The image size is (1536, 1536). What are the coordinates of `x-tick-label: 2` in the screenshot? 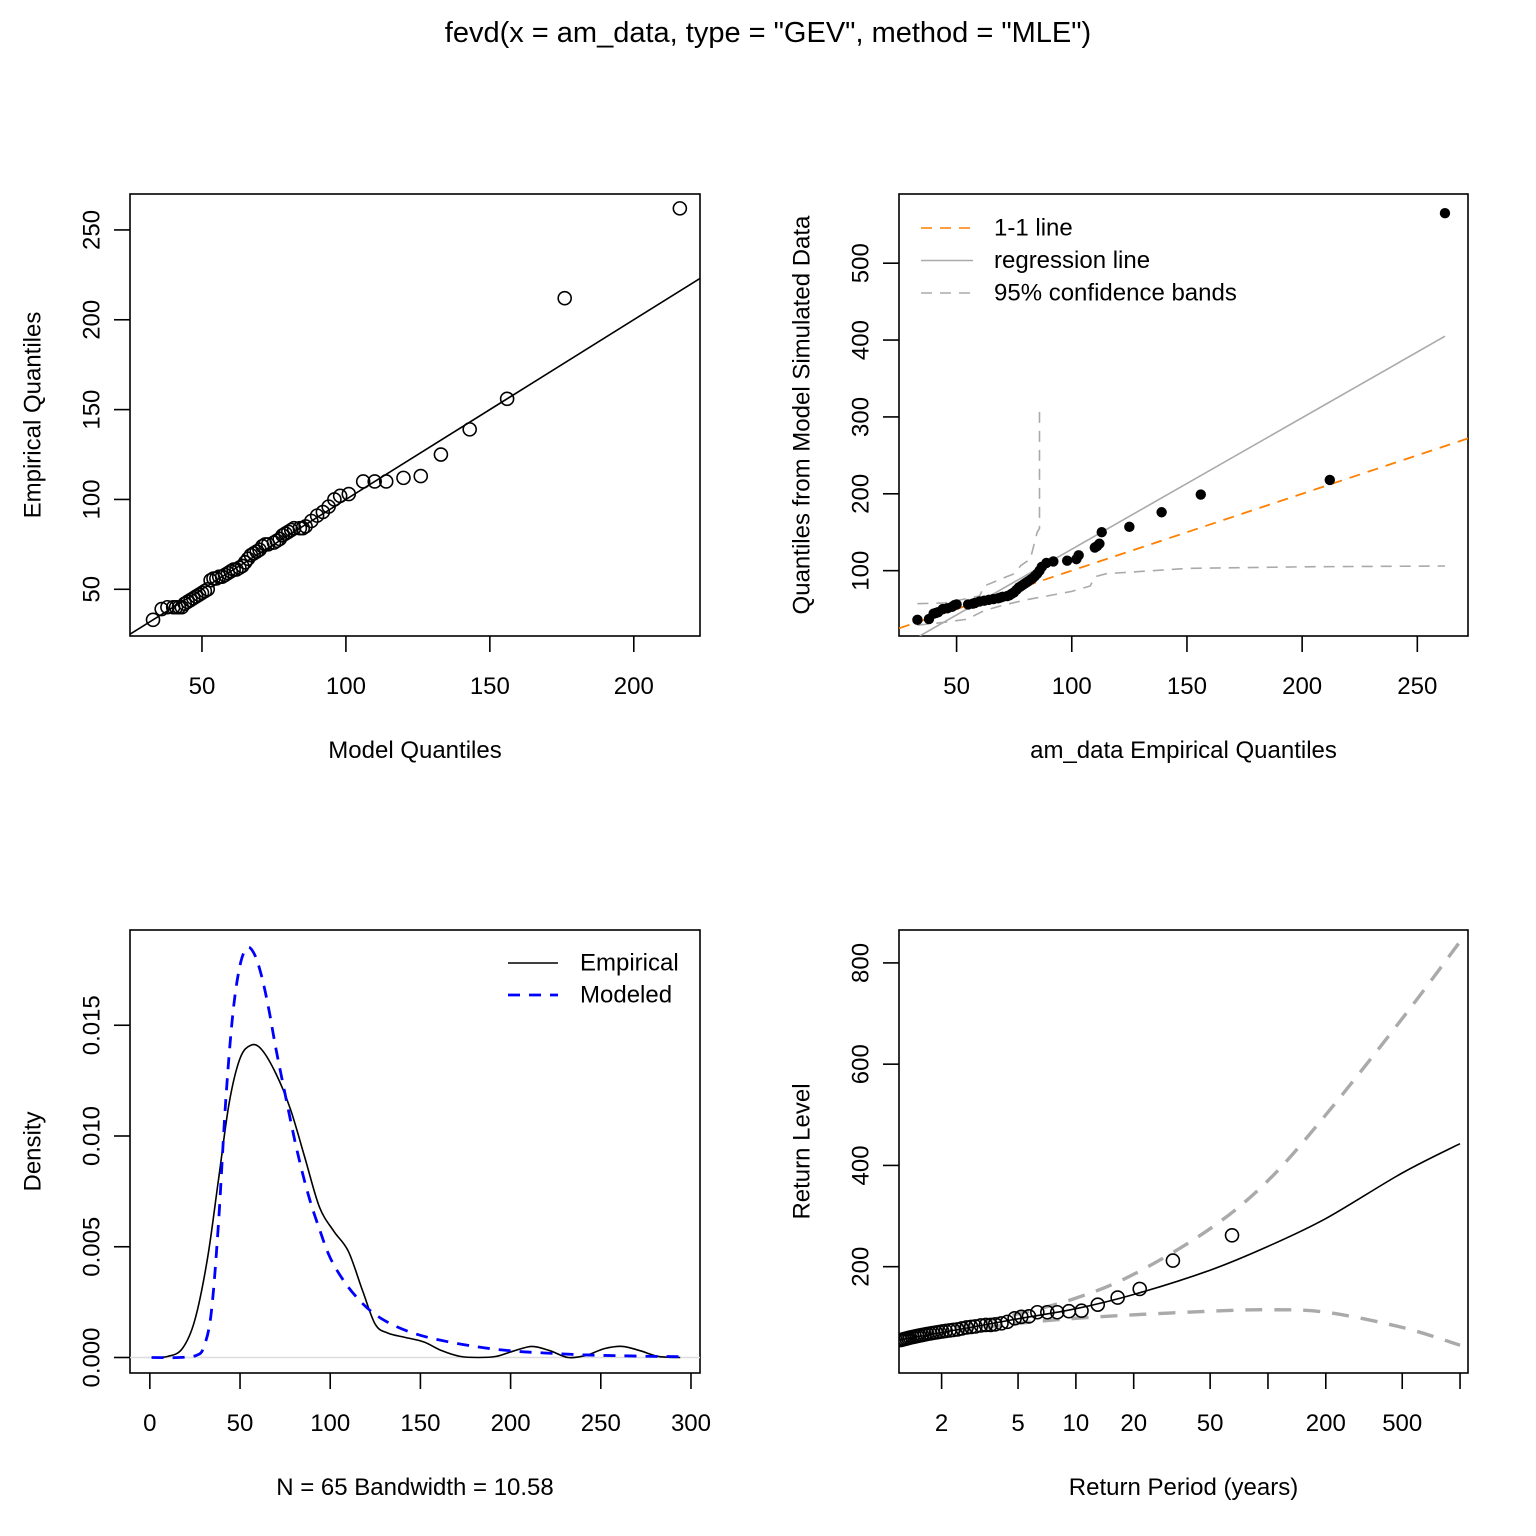 It's located at (941, 1423).